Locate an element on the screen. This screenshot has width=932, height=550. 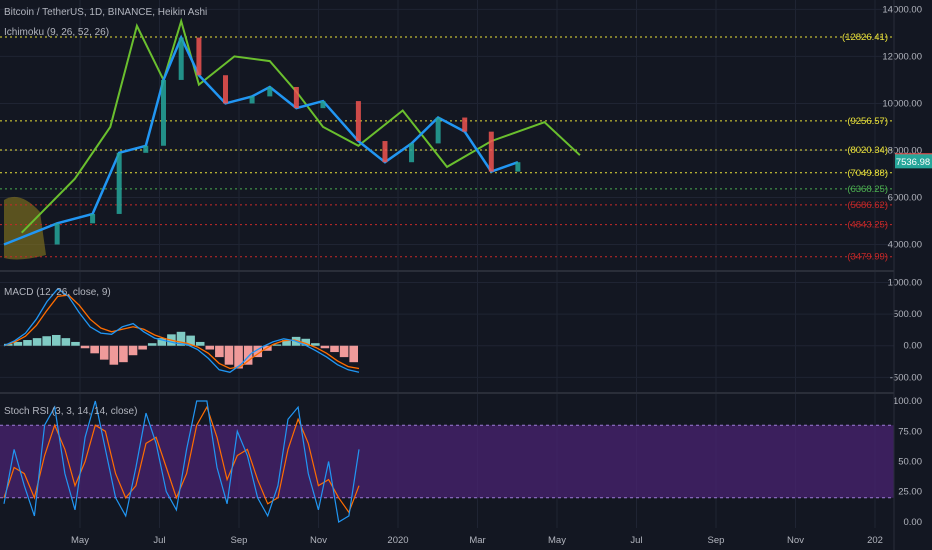
price-tick-label: 6000.00 is located at coordinates (905, 197).